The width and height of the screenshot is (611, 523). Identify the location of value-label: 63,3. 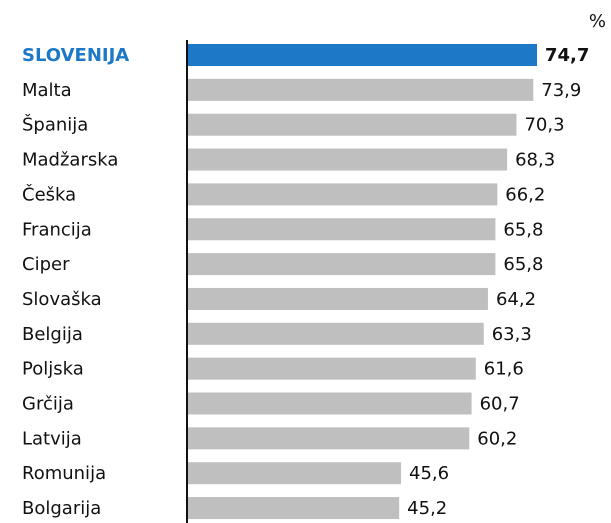
(512, 334).